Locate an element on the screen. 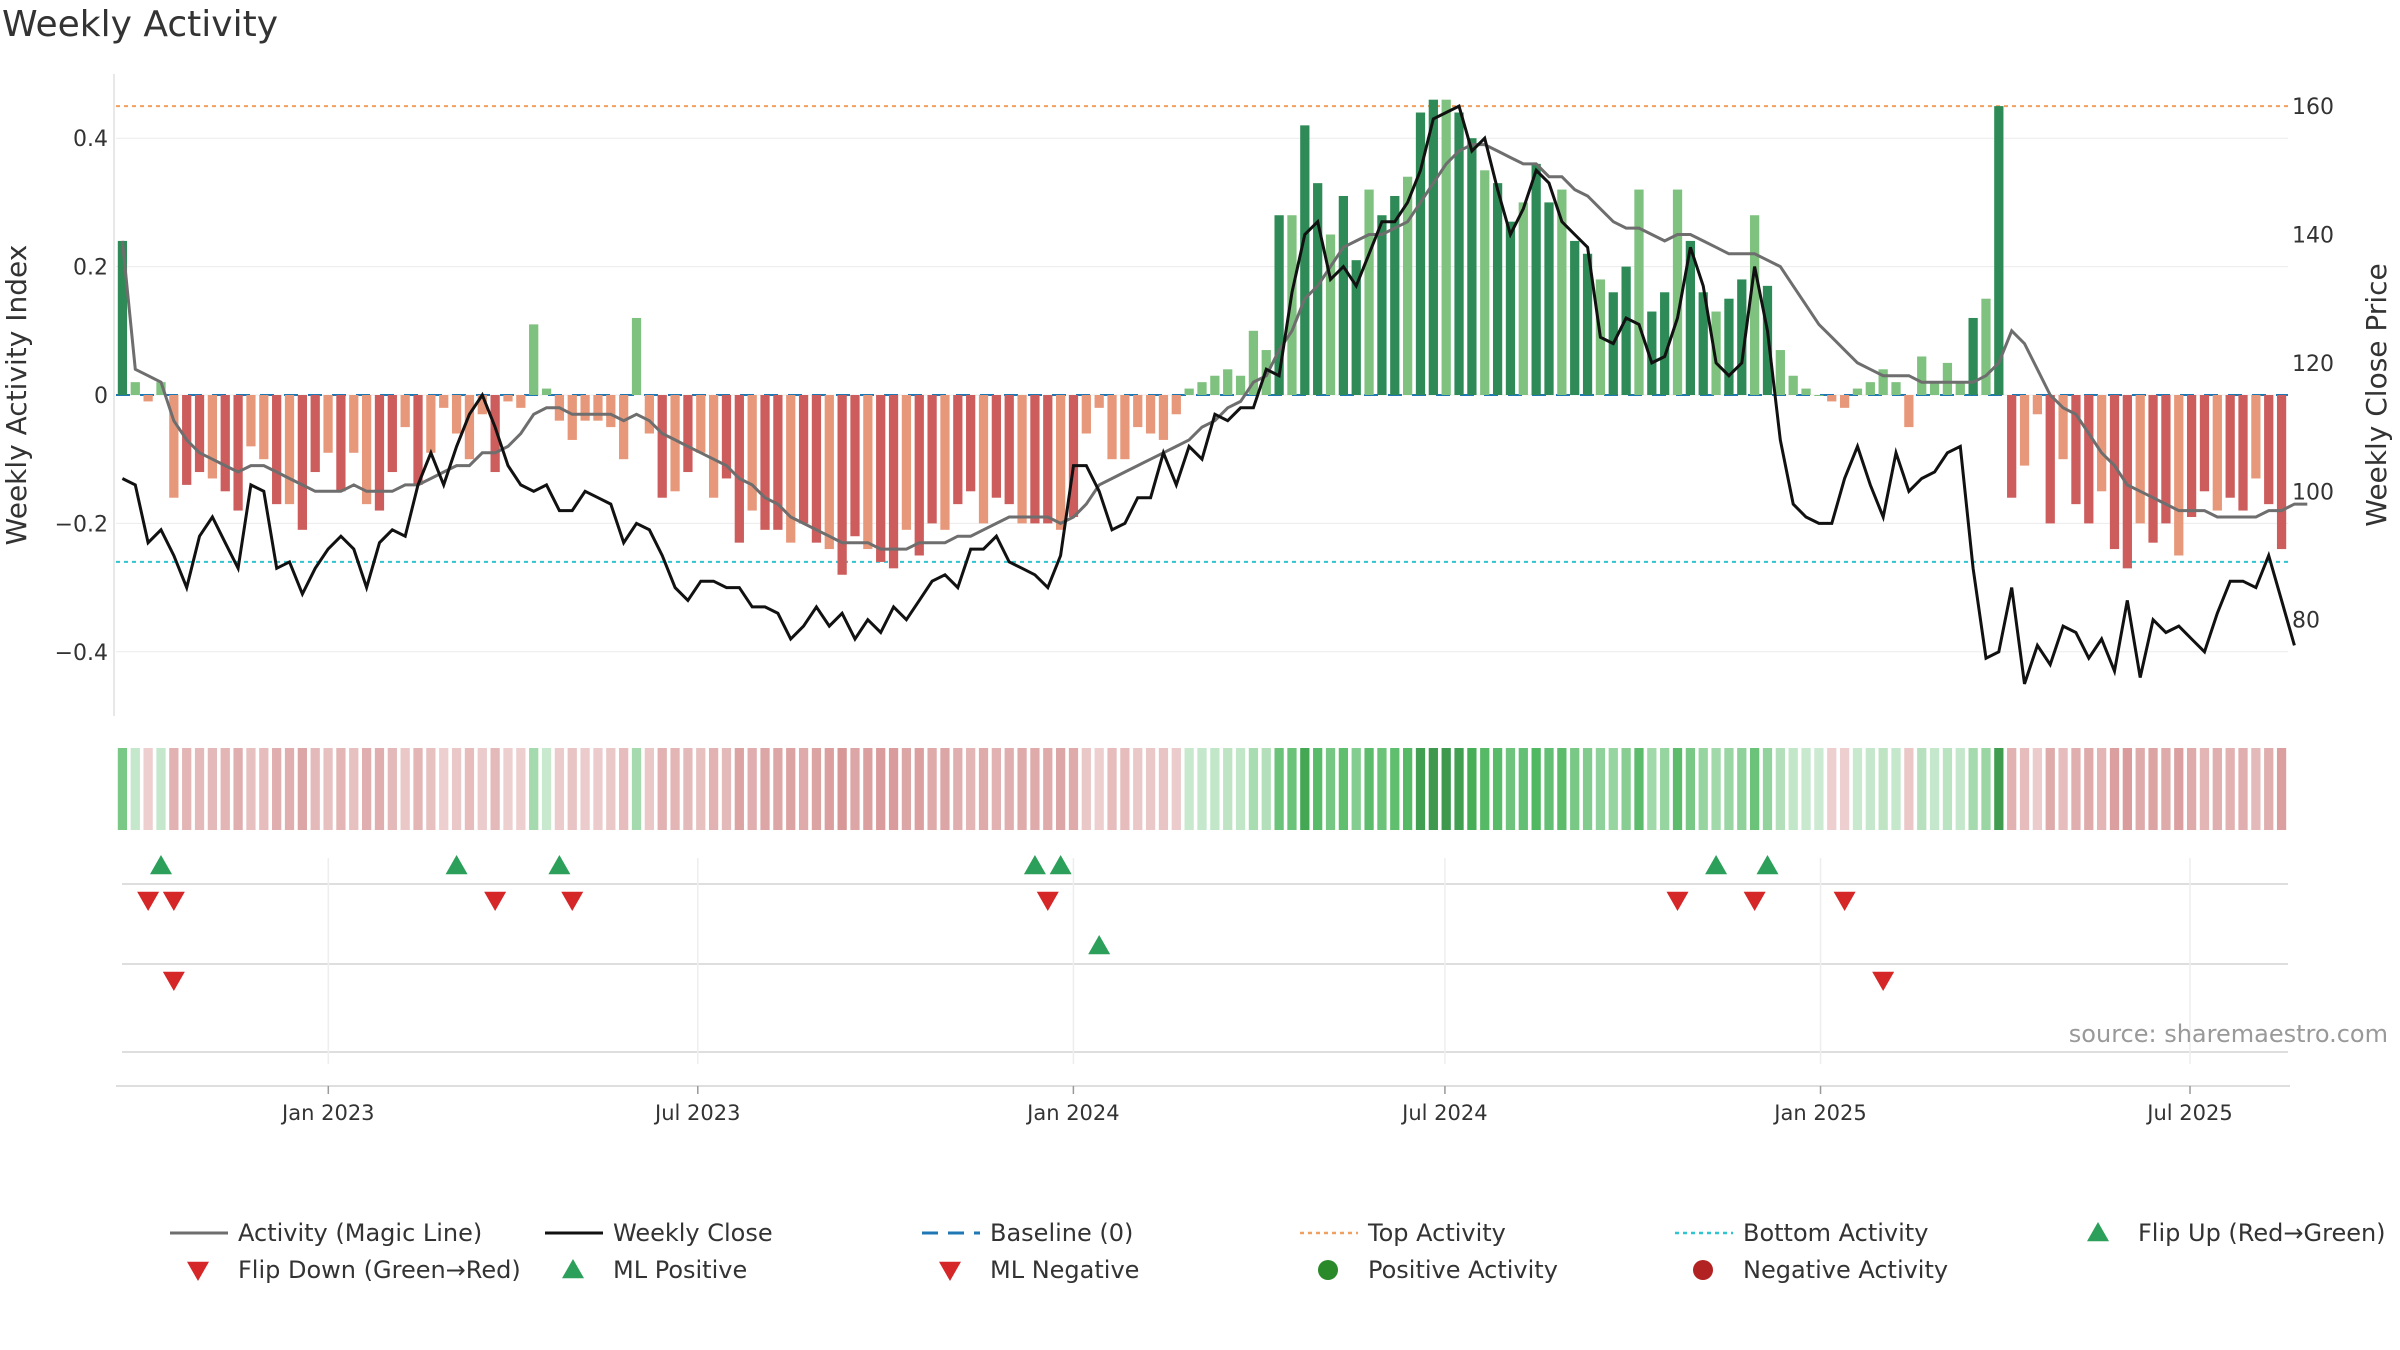 This screenshot has height=1350, width=2400. legend-label: Flip Down (Green→Red) is located at coordinates (379, 1270).